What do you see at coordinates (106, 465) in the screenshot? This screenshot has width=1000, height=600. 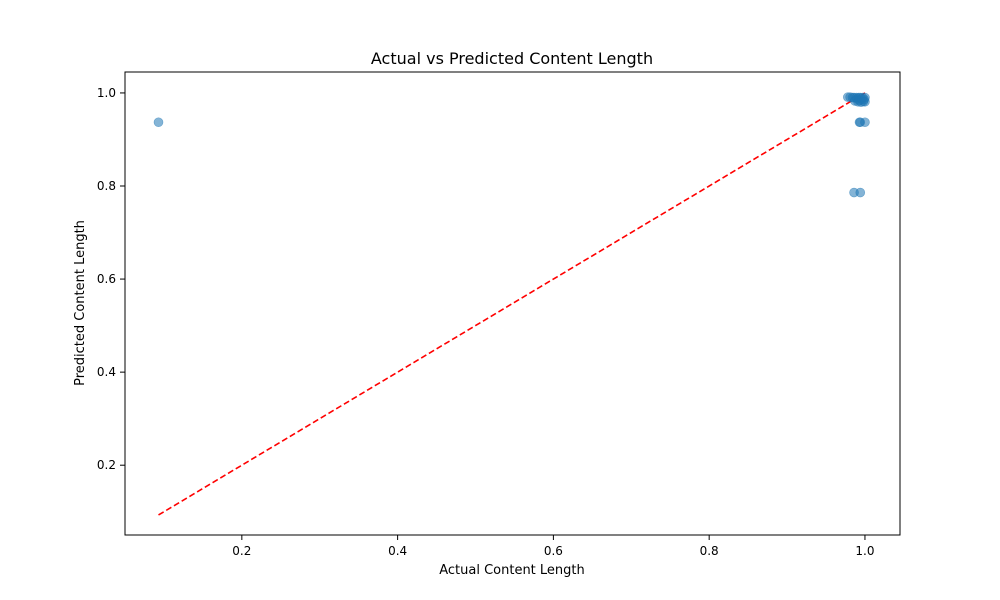 I see `y-tick-label: 0.2` at bounding box center [106, 465].